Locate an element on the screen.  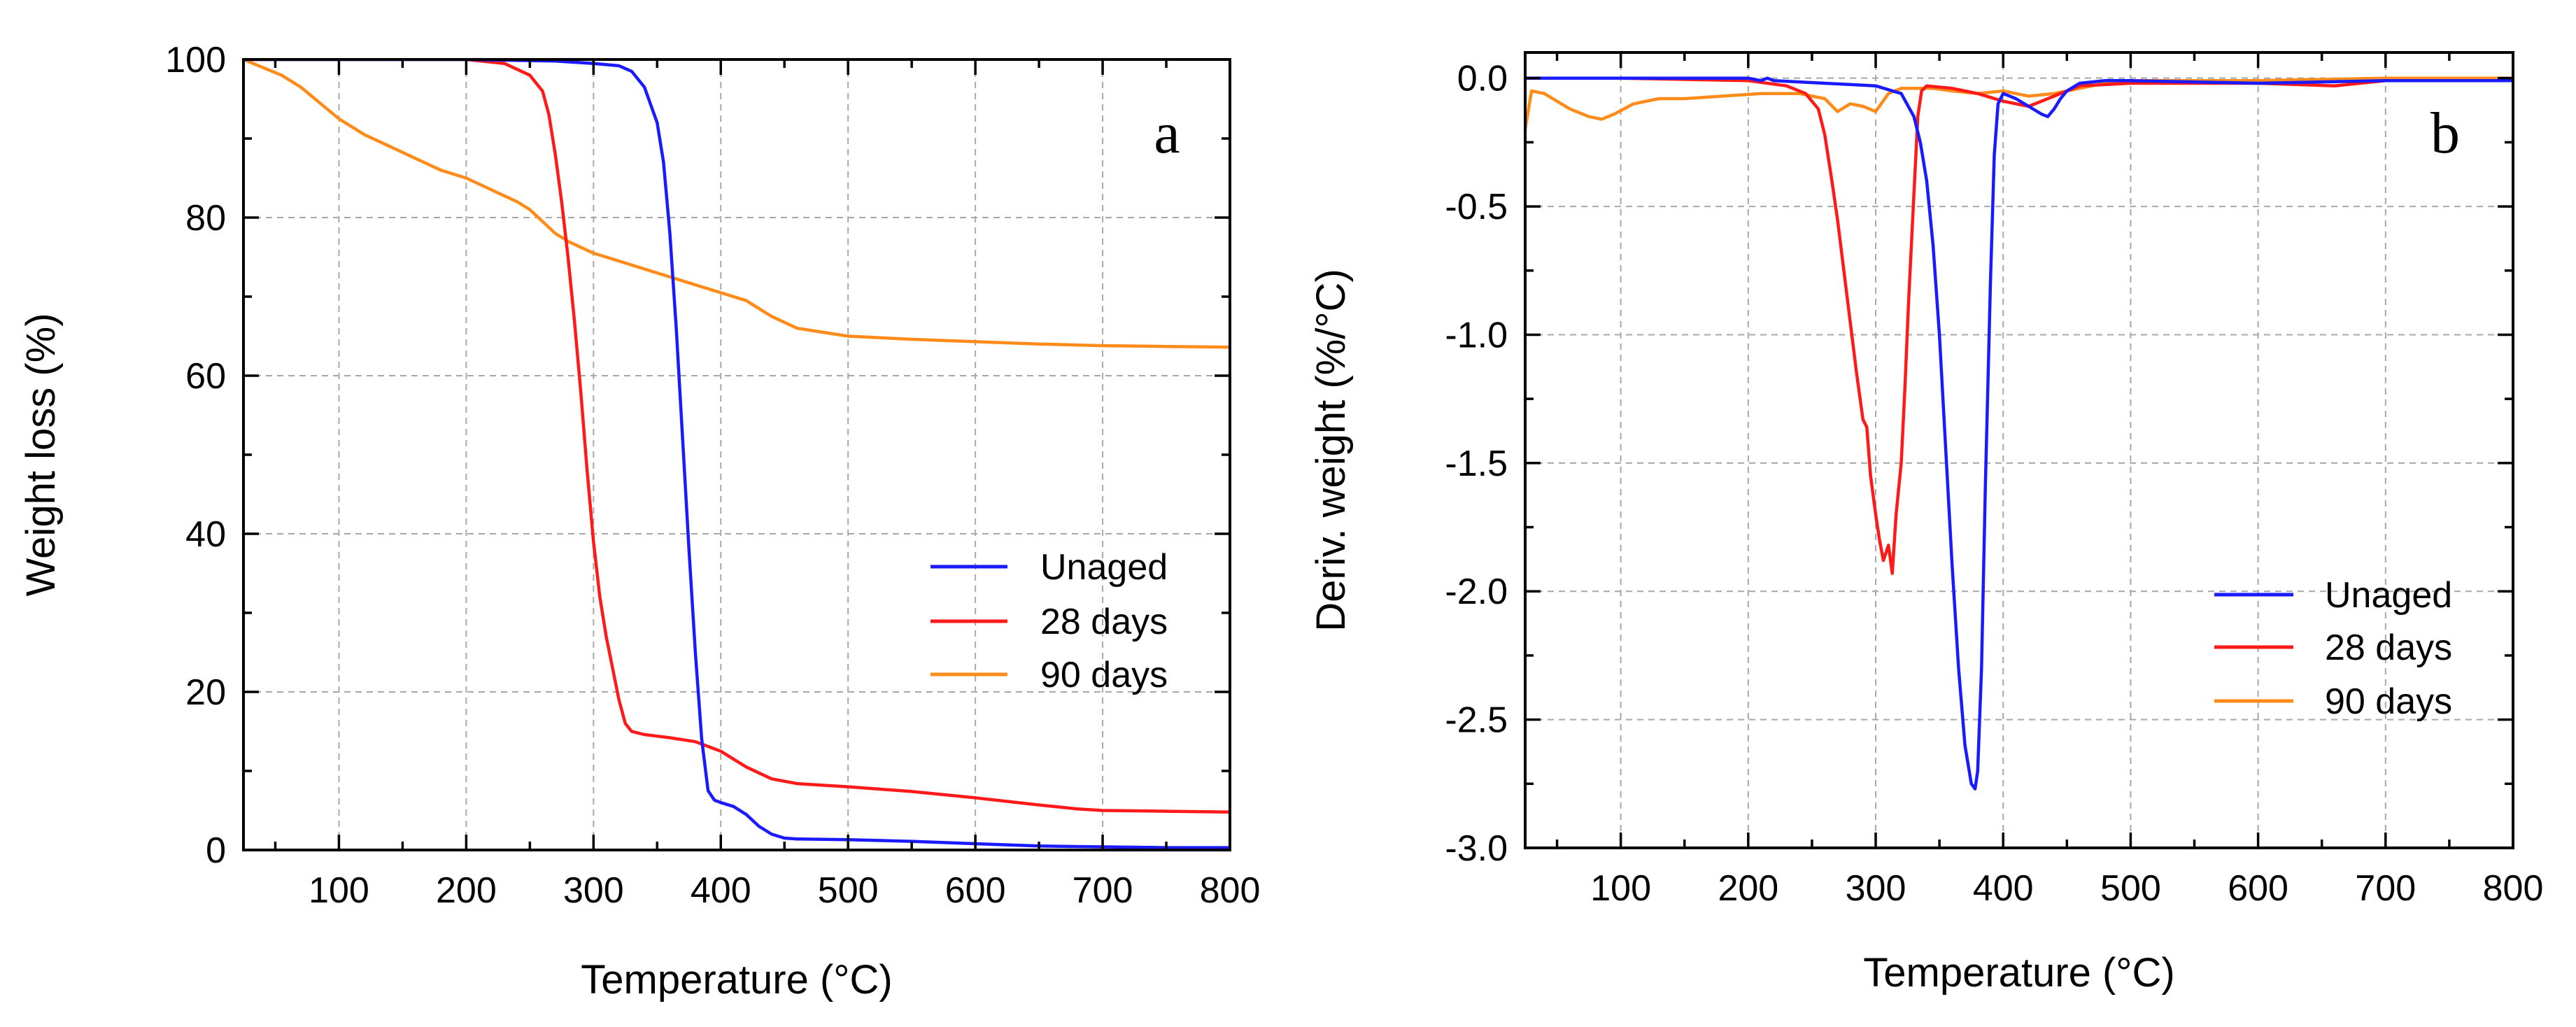
y-tick-label: 100 is located at coordinates (195, 60).